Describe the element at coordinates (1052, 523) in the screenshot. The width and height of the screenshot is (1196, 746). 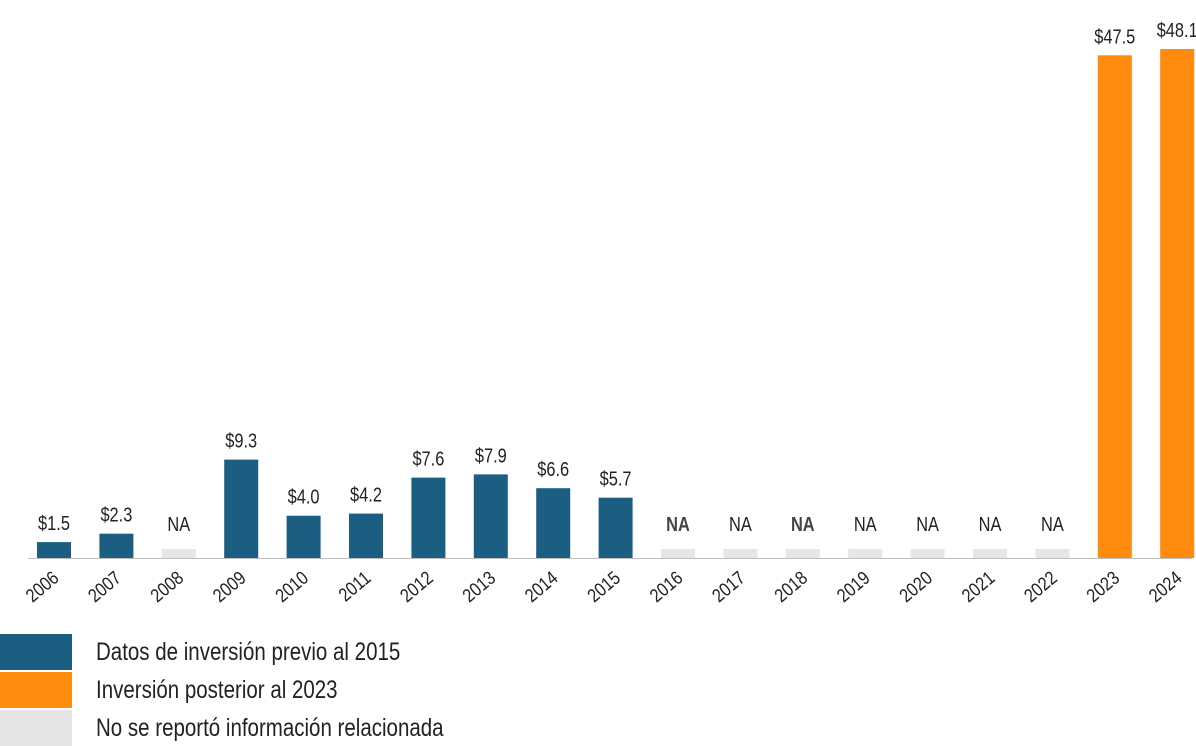
I see `data-label-2022: NA` at that location.